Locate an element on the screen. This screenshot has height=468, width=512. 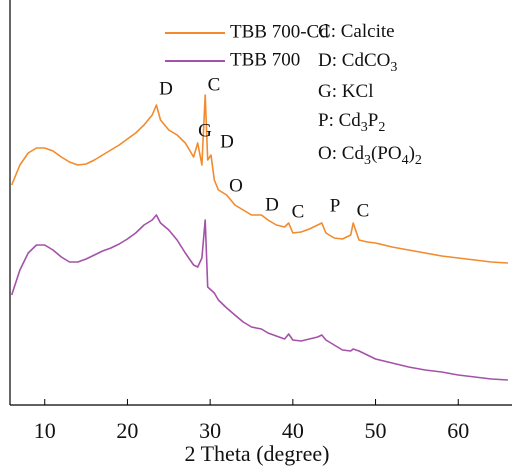
peak-label: P is located at coordinates (335, 205).